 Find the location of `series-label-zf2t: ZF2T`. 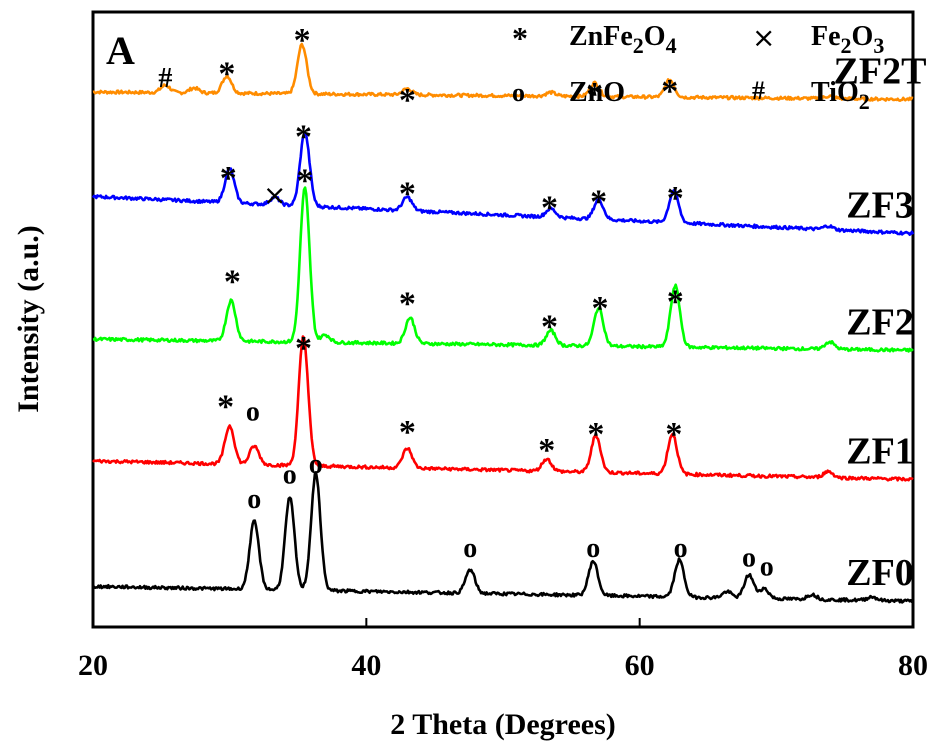

series-label-zf2t: ZF2T is located at coordinates (880, 71).